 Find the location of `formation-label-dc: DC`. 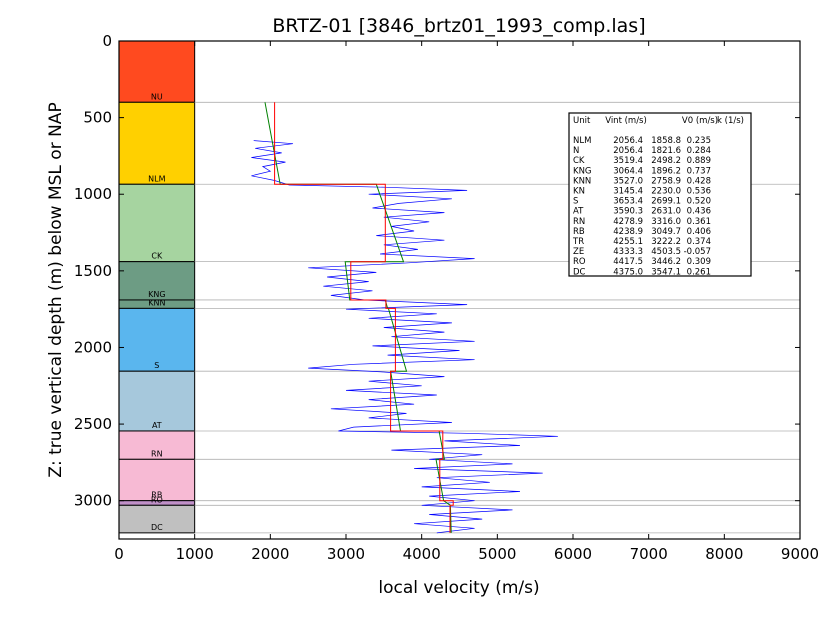

formation-label-dc: DC is located at coordinates (157, 527).